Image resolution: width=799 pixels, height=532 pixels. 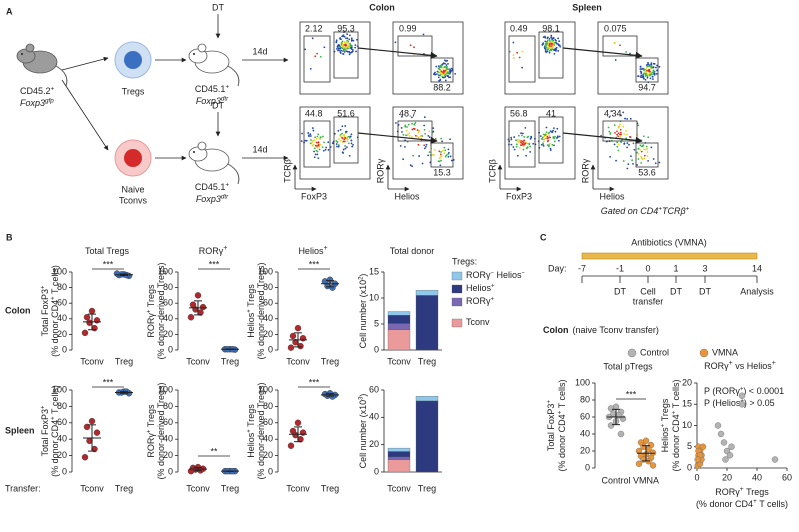 I want to click on gate, so click(x=647, y=70).